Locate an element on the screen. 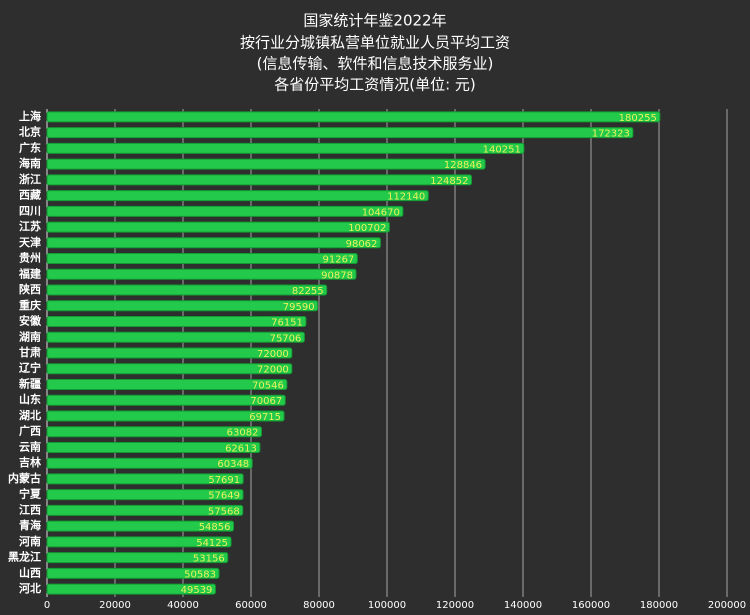 The image size is (750, 615). y-tick-label: 湖北 is located at coordinates (30, 415).